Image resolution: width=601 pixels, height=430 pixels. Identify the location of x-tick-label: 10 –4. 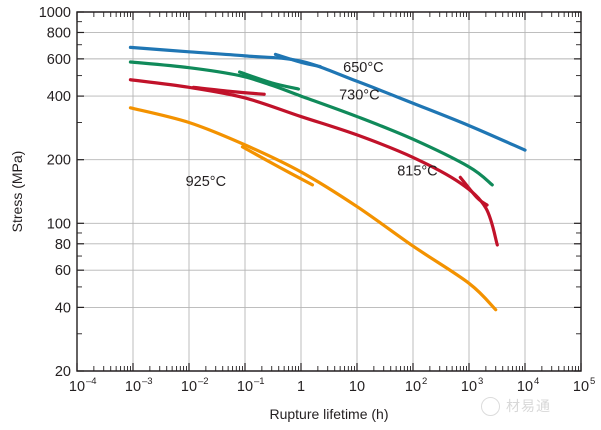
(83, 385).